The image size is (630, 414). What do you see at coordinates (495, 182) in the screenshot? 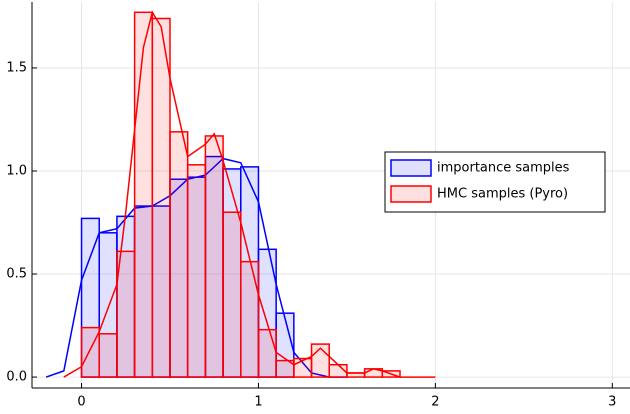
I see `legend: importance samples HMC samples (Pyro)` at bounding box center [495, 182].